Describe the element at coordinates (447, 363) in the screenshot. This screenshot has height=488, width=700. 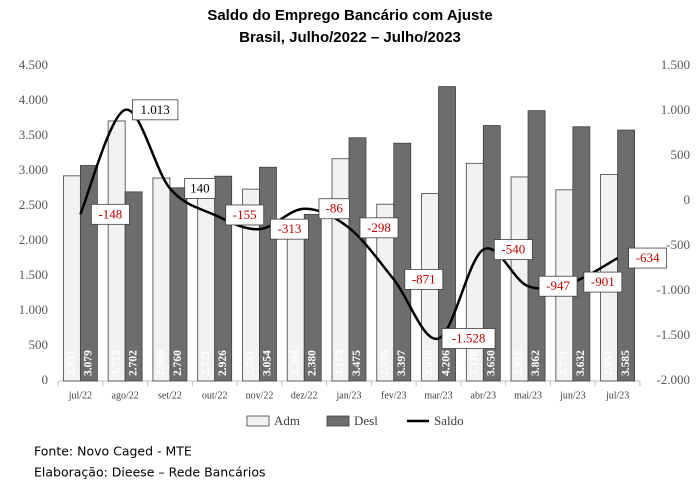
I see `bar-value-label: 4.206` at that location.